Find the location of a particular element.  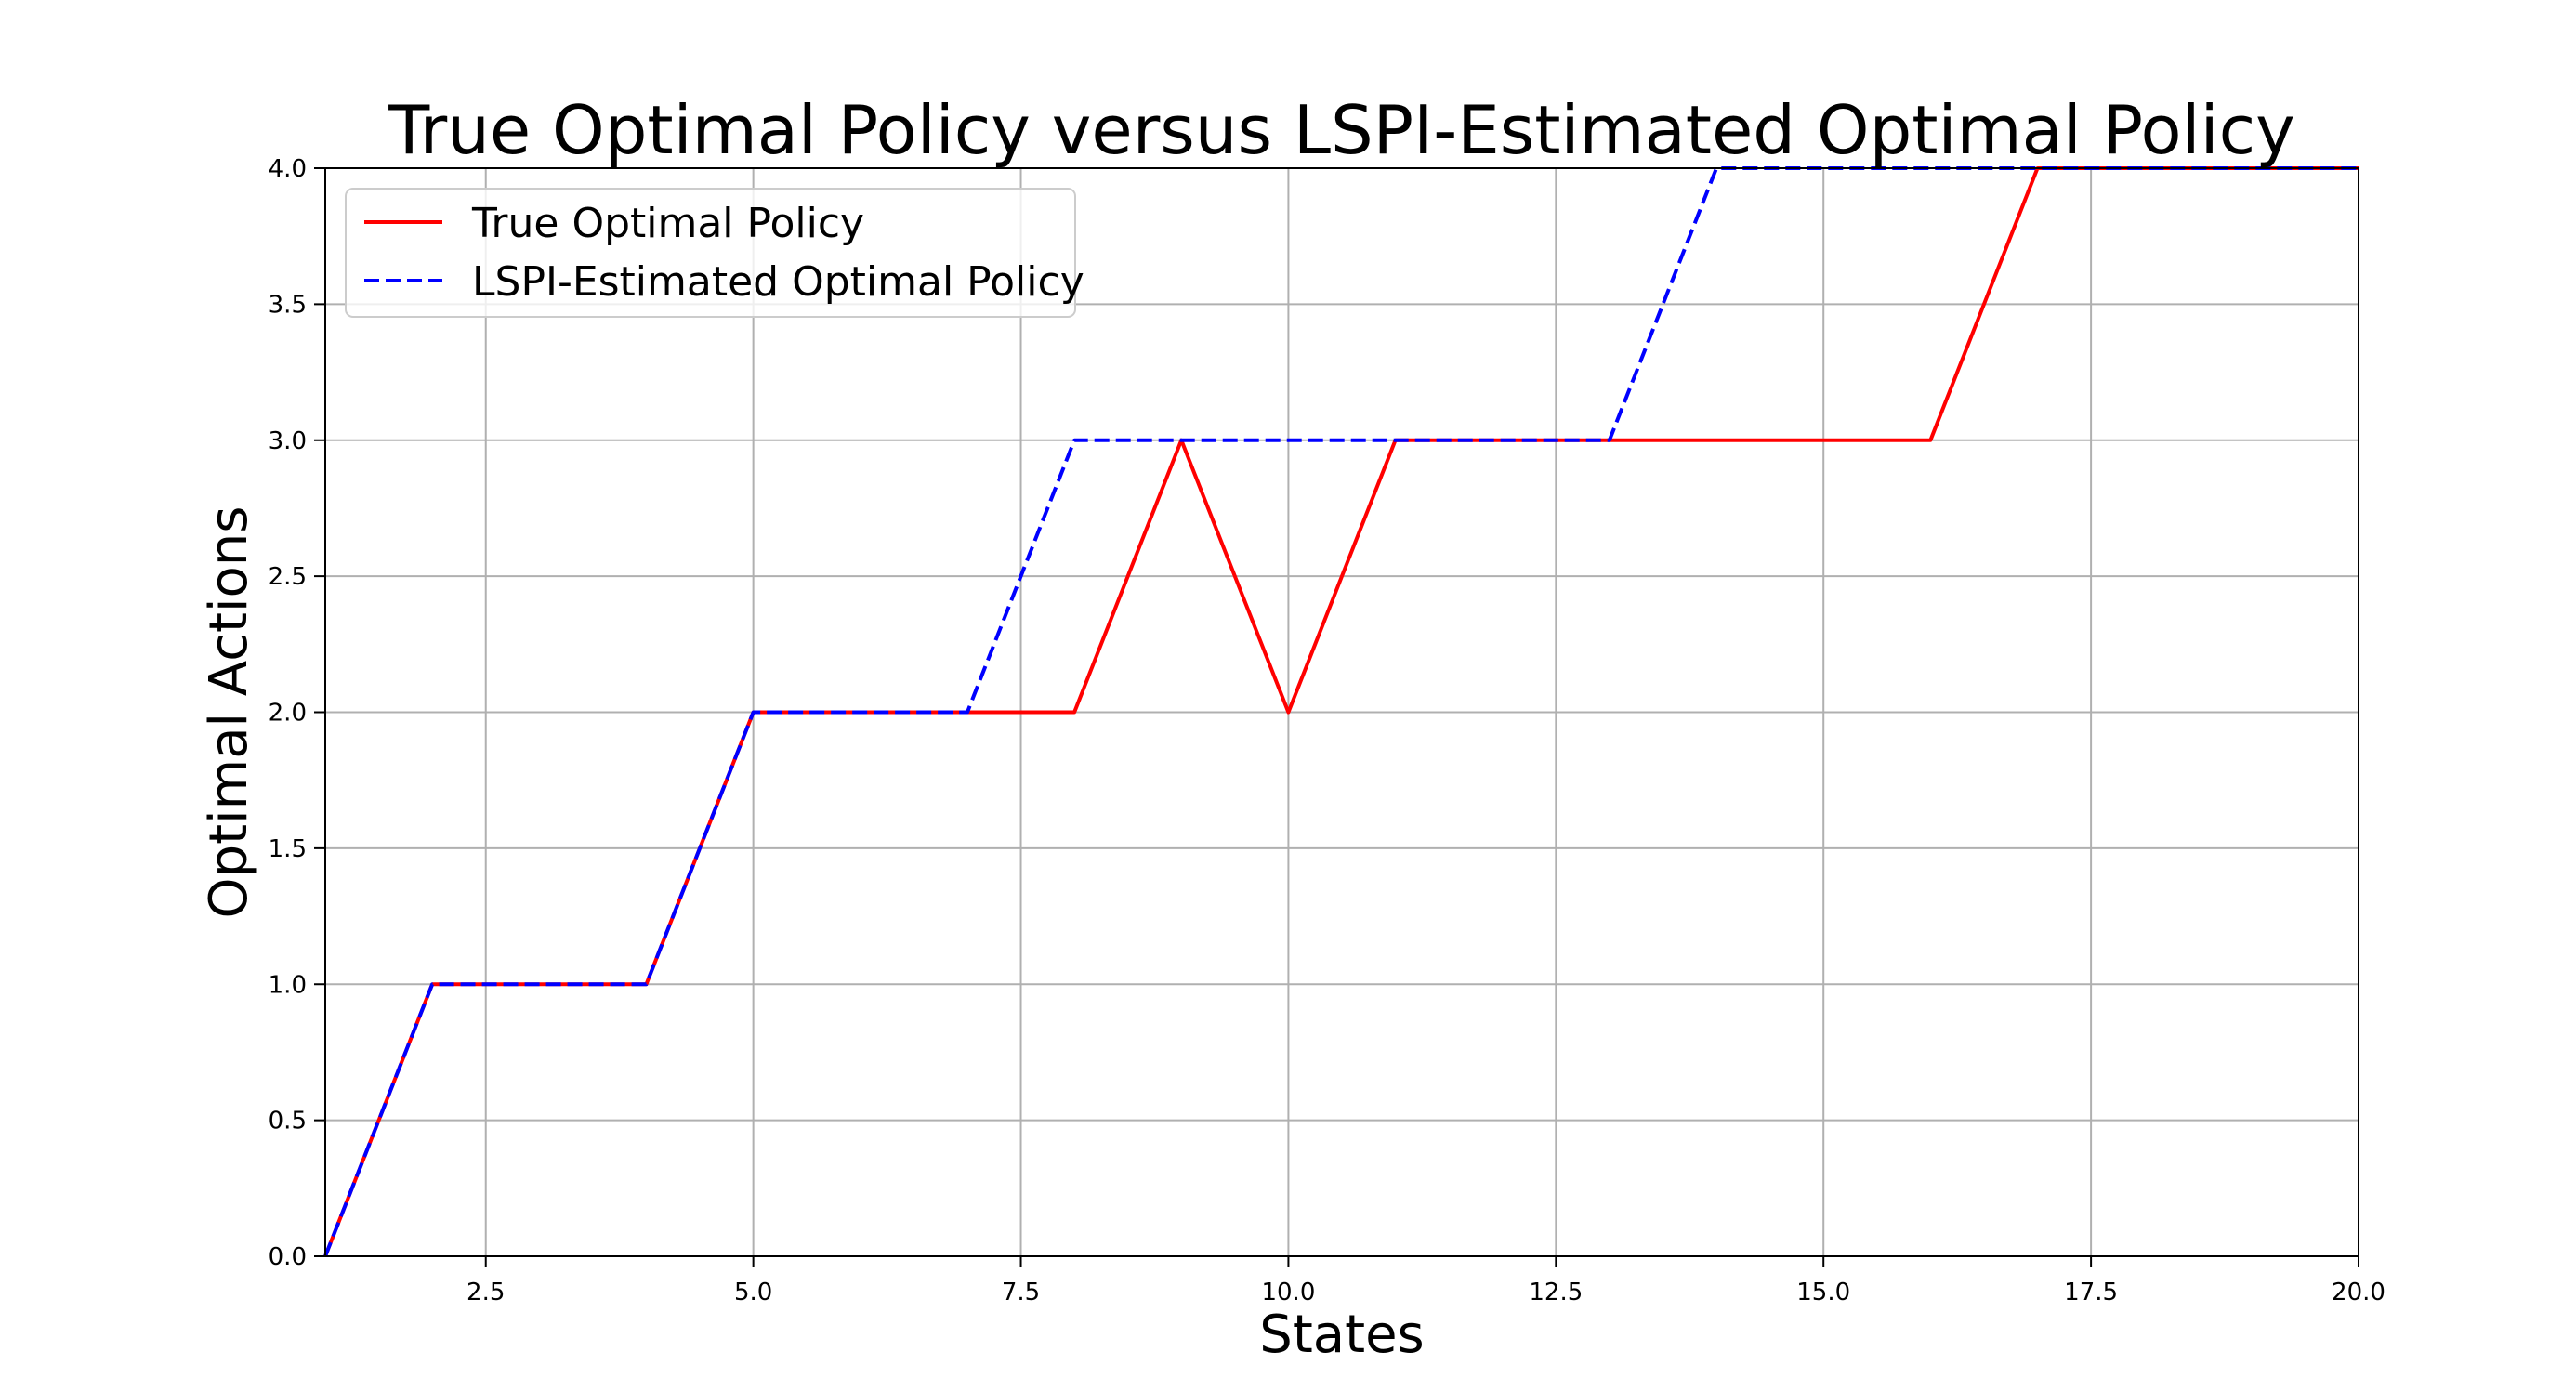

x-axis-label: States is located at coordinates (1341, 1335).